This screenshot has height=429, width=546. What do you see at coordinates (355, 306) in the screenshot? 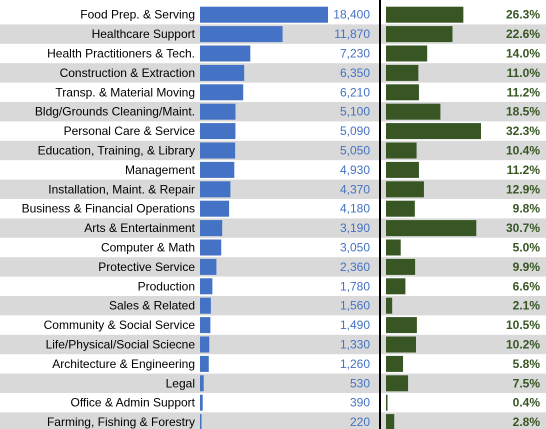
I see `value-label-series-1: 1,560` at bounding box center [355, 306].